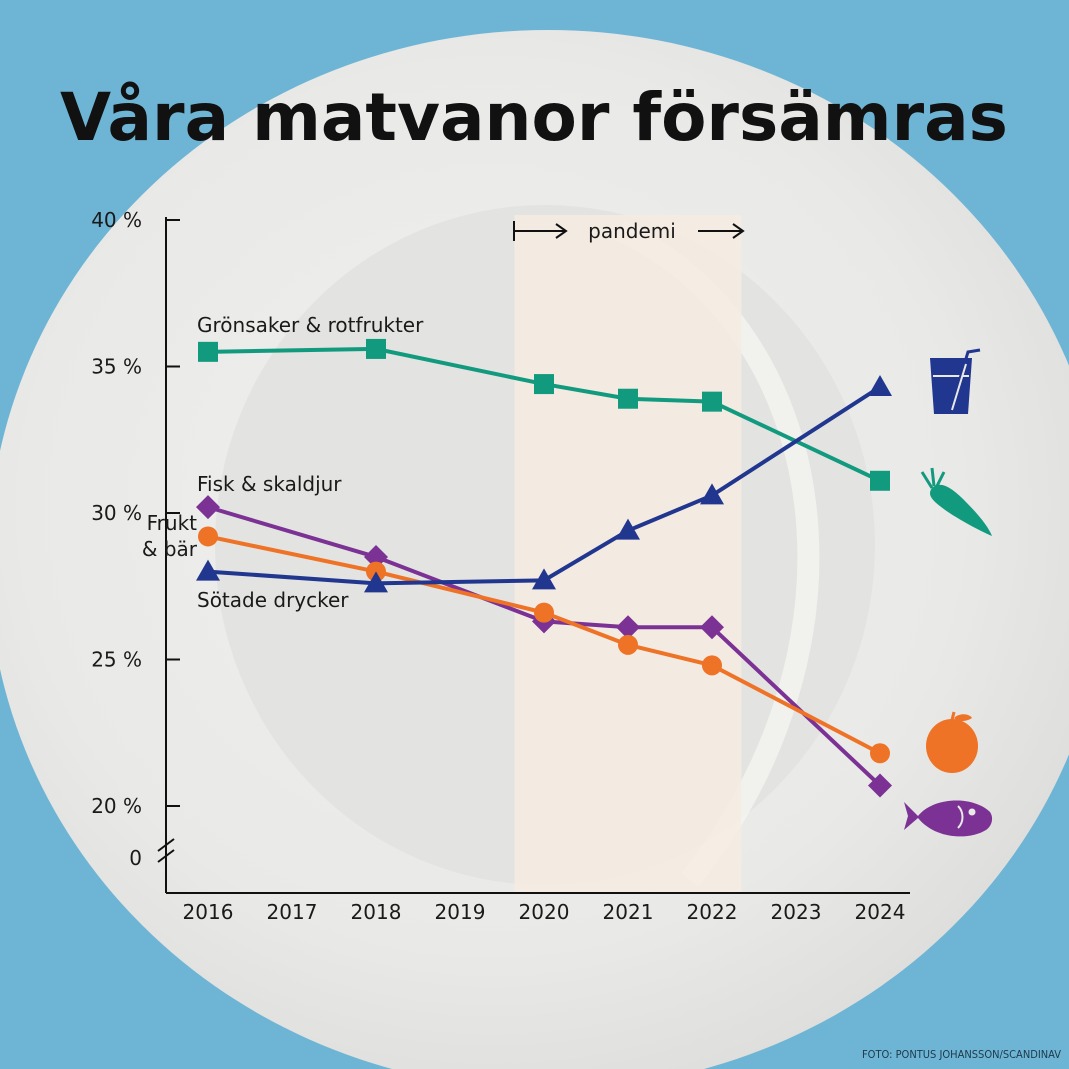  Describe the element at coordinates (135, 539) in the screenshot. I see `y-tick-group: 40 % 35 % 30 % 25 % 20 % 0` at that location.